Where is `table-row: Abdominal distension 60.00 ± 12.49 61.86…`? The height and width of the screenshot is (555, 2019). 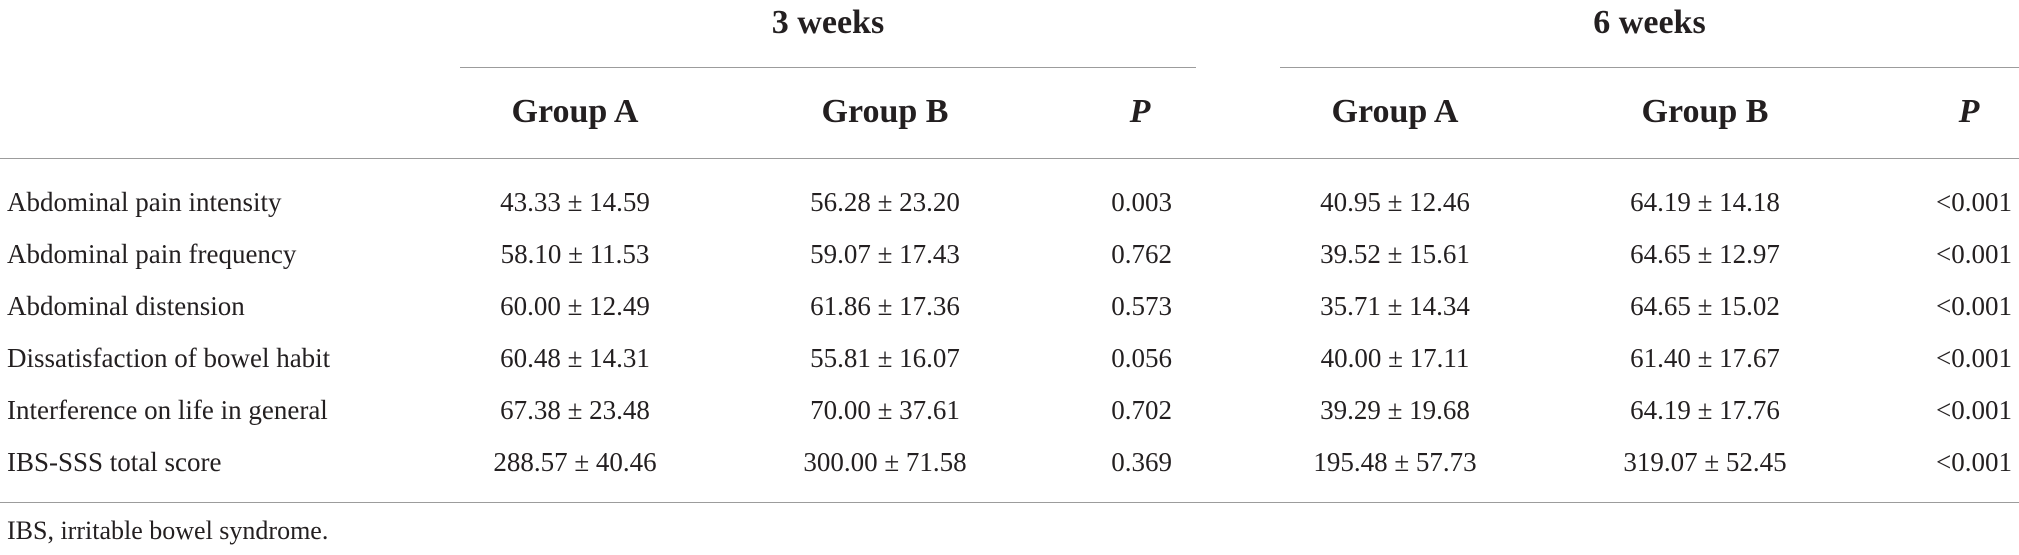 table-row: Abdominal distension 60.00 ± 12.49 61.86… is located at coordinates (1009, 306).